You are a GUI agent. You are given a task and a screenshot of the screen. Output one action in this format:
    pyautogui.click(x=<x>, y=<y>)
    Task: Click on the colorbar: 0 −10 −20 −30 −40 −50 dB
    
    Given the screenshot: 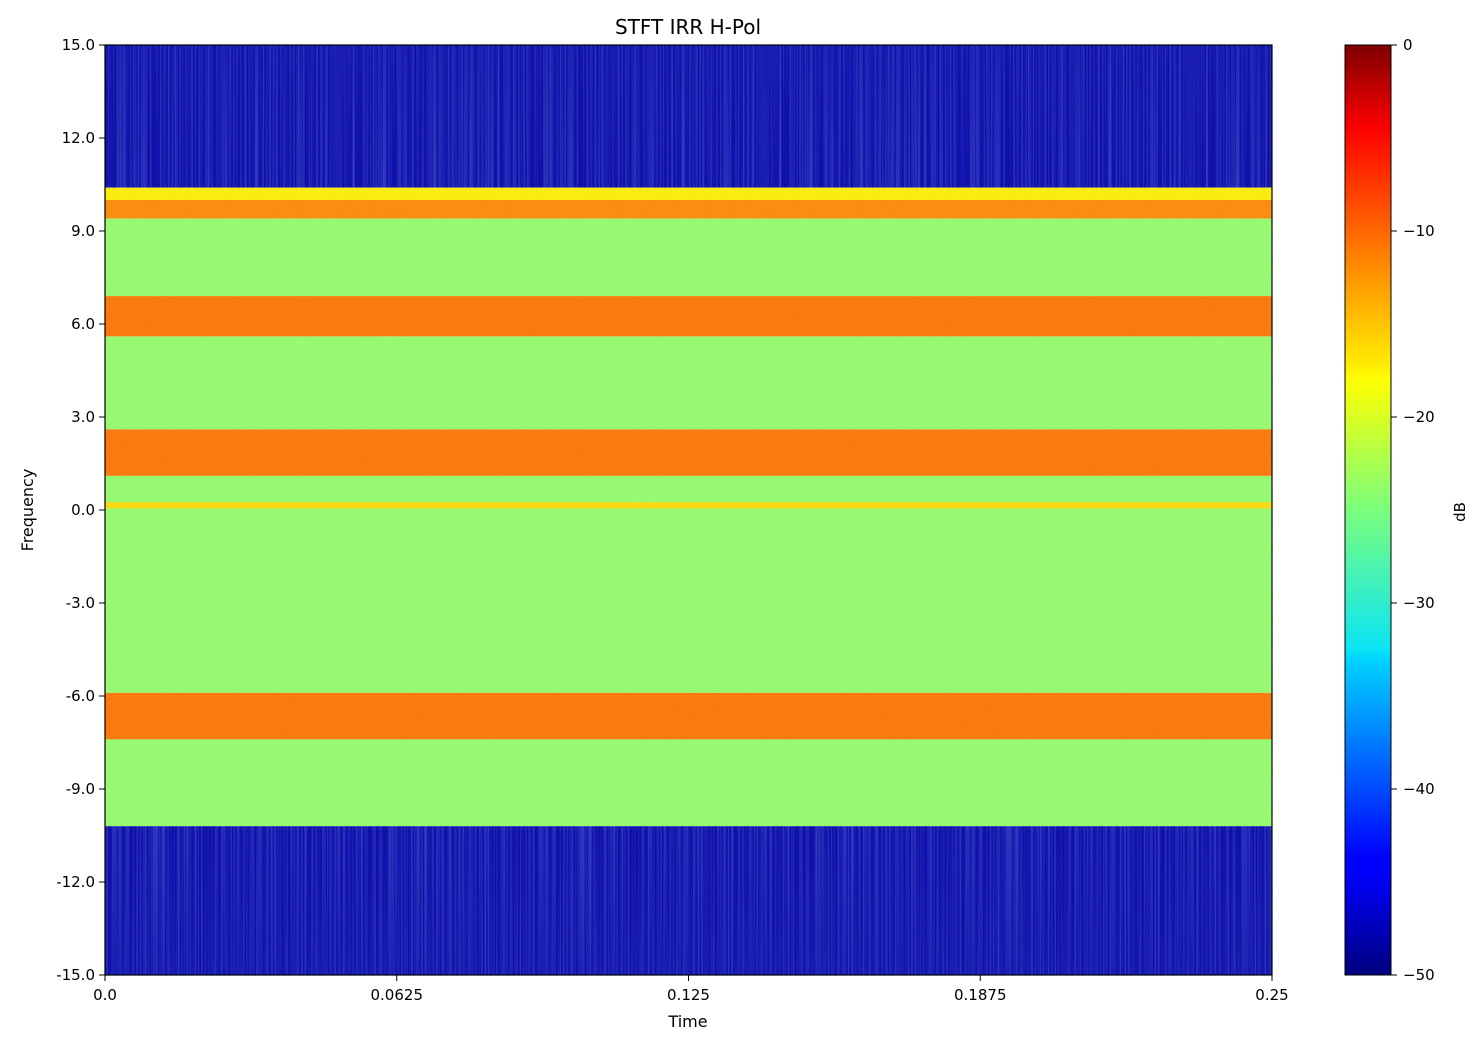 What is the action you would take?
    pyautogui.click(x=1406, y=510)
    